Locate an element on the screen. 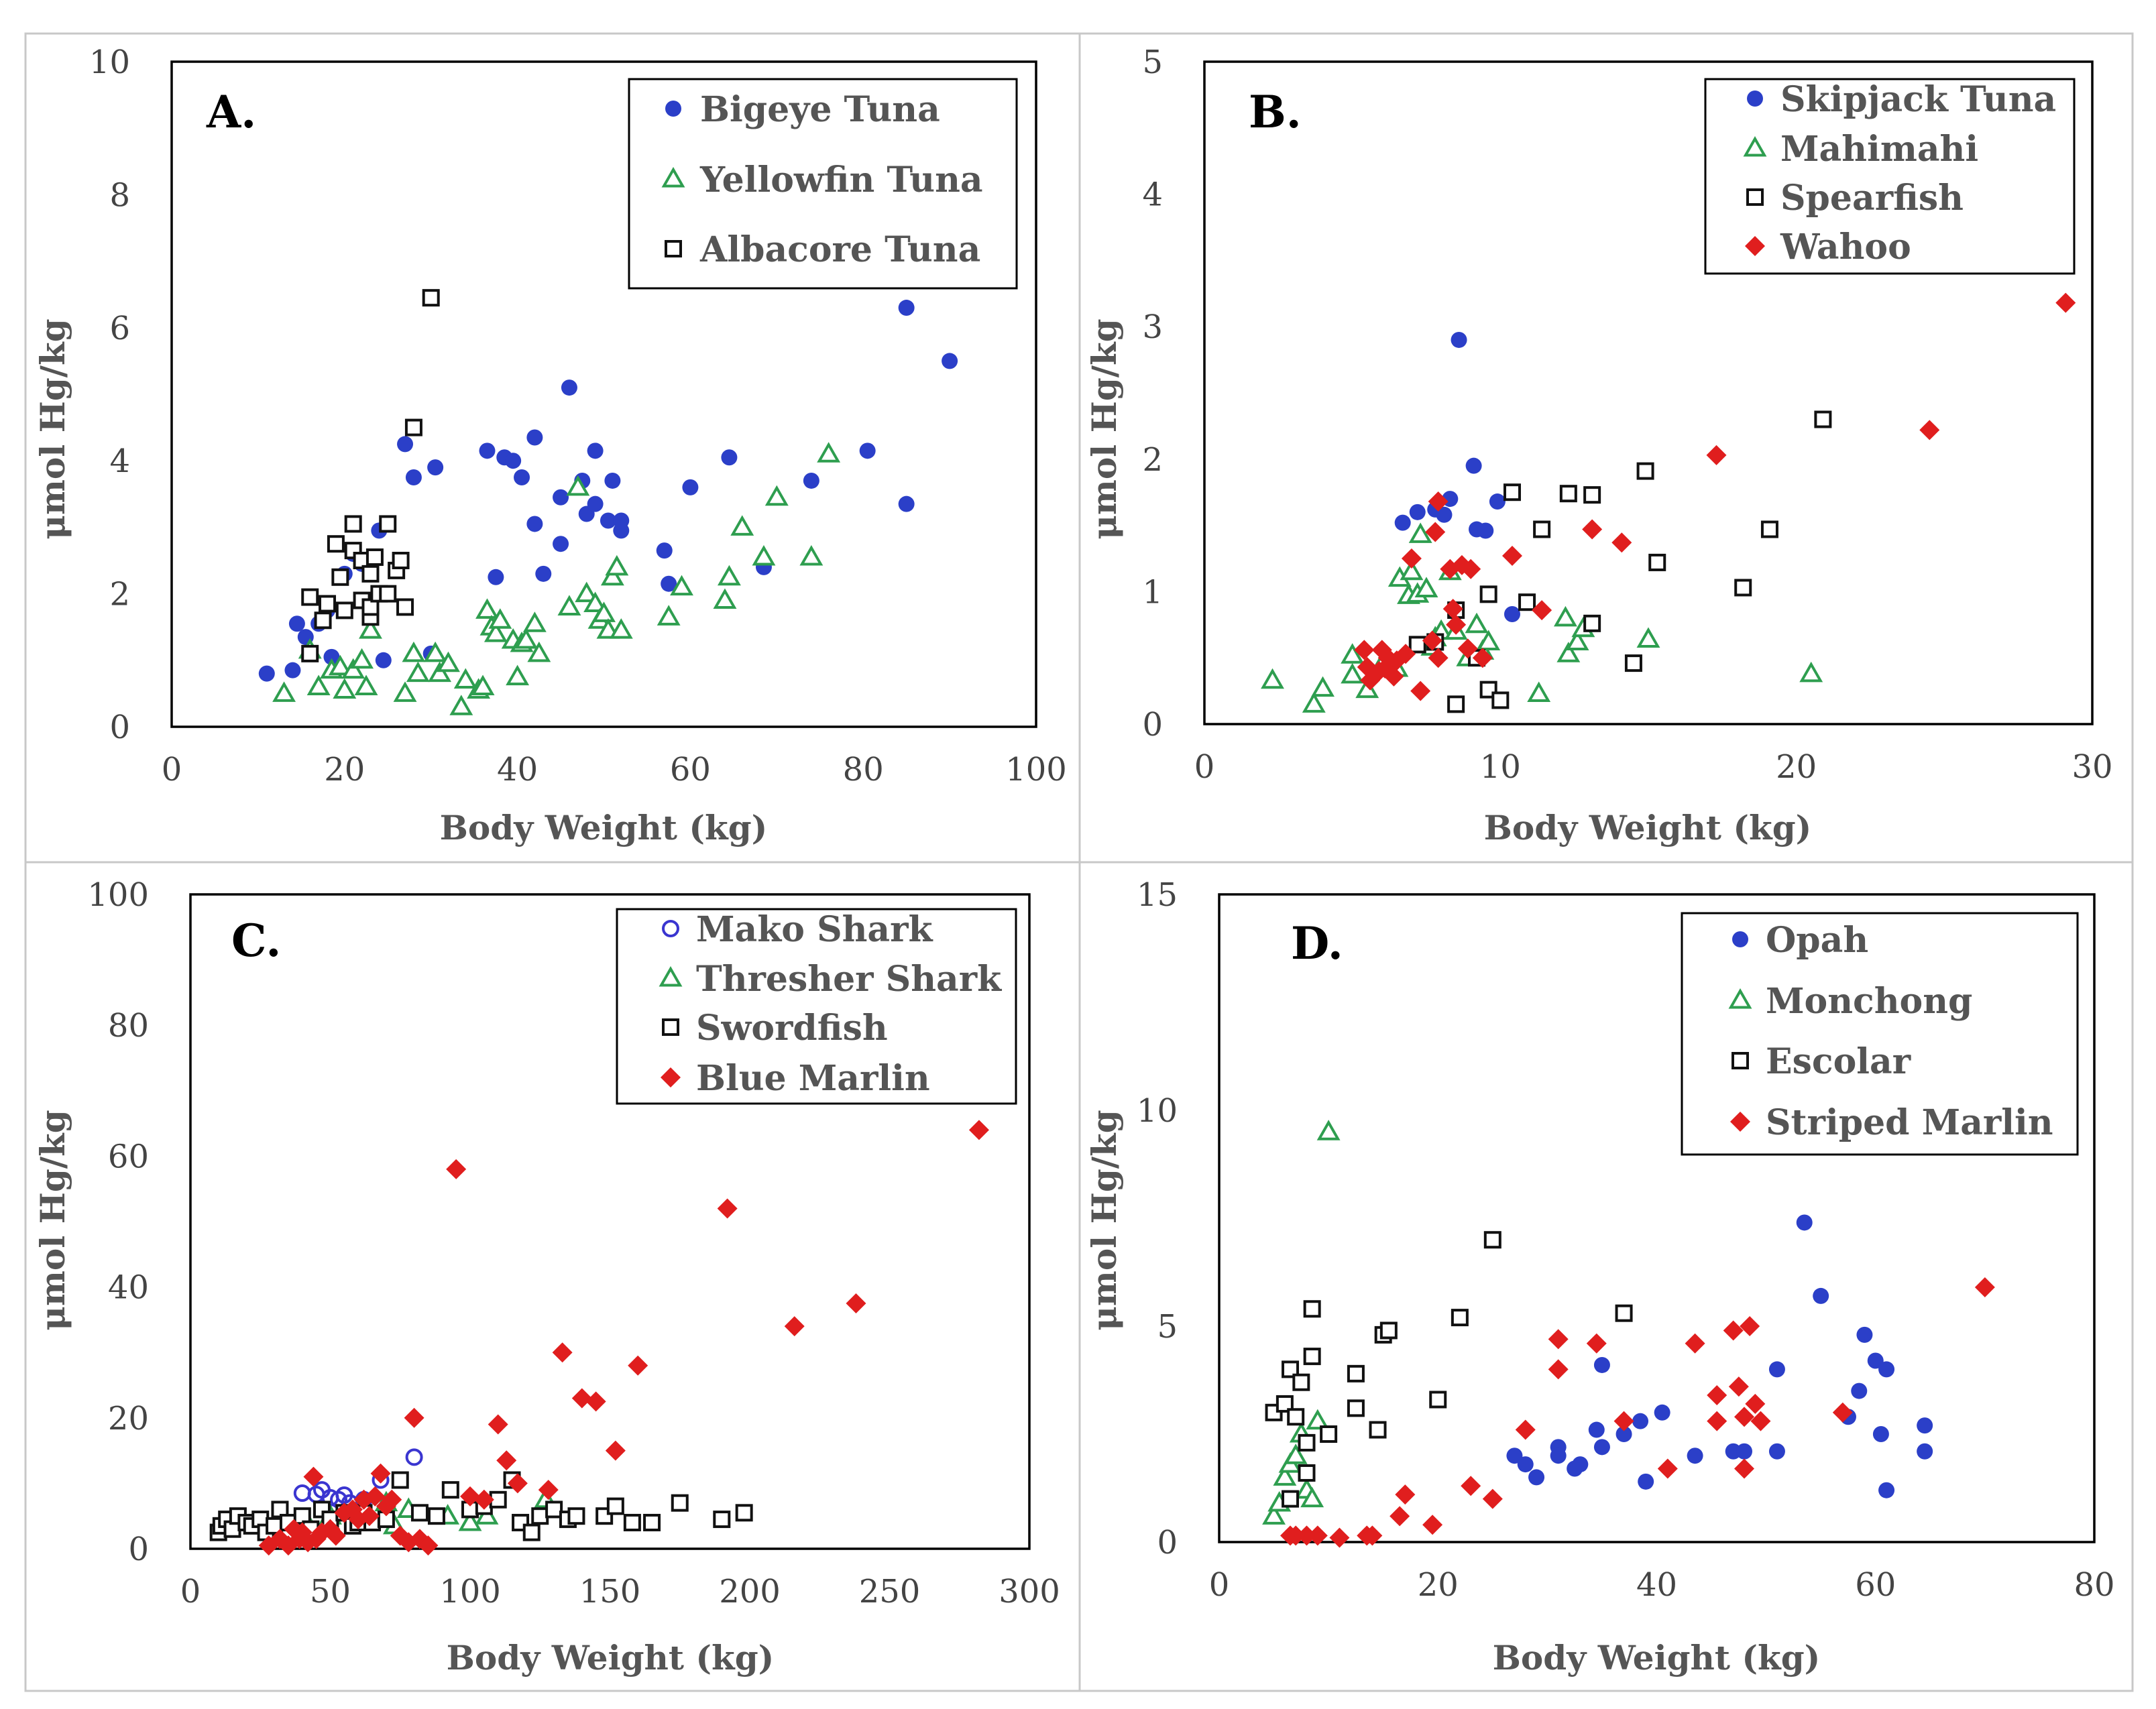  legend-label: Opah is located at coordinates (1817, 940).